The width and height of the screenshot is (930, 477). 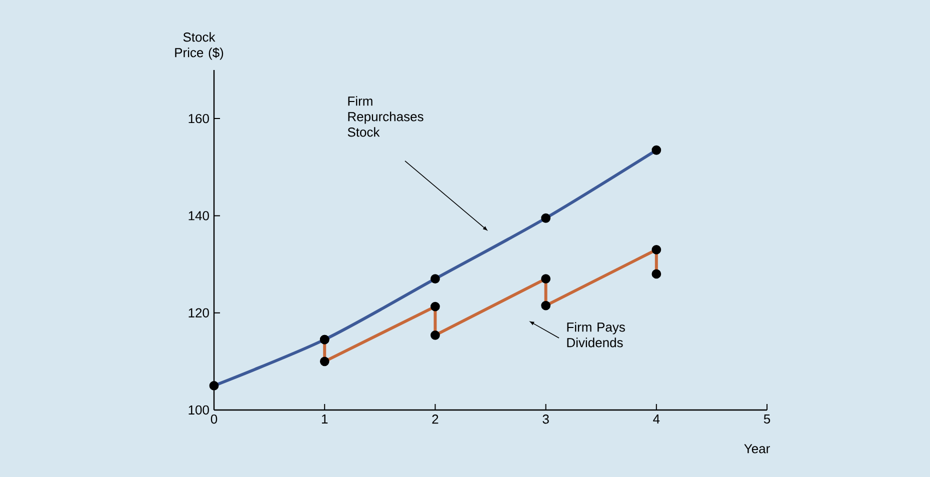 What do you see at coordinates (545, 419) in the screenshot?
I see `x-tick-label: 3` at bounding box center [545, 419].